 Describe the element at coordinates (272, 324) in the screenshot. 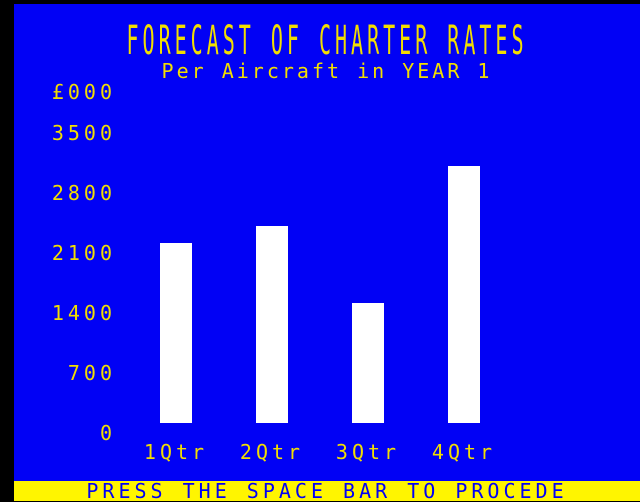

I see `bar-2qtr` at that location.